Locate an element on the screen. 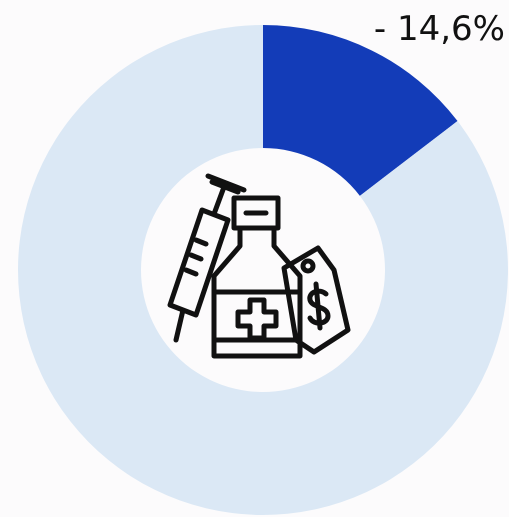 This screenshot has width=509, height=517. value-label: - 14,6% is located at coordinates (439, 29).